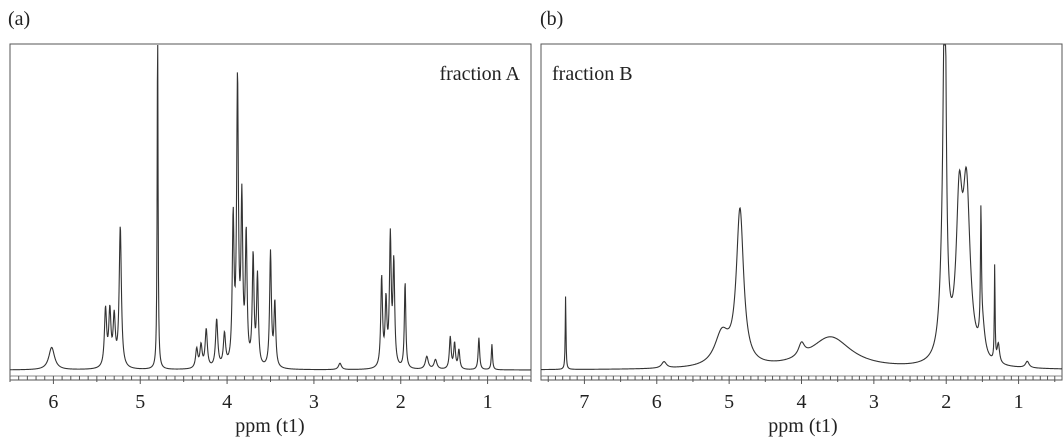  Describe the element at coordinates (270, 394) in the screenshot. I see `panel-a-x-ticks: 6 5 4 3 2 1` at that location.